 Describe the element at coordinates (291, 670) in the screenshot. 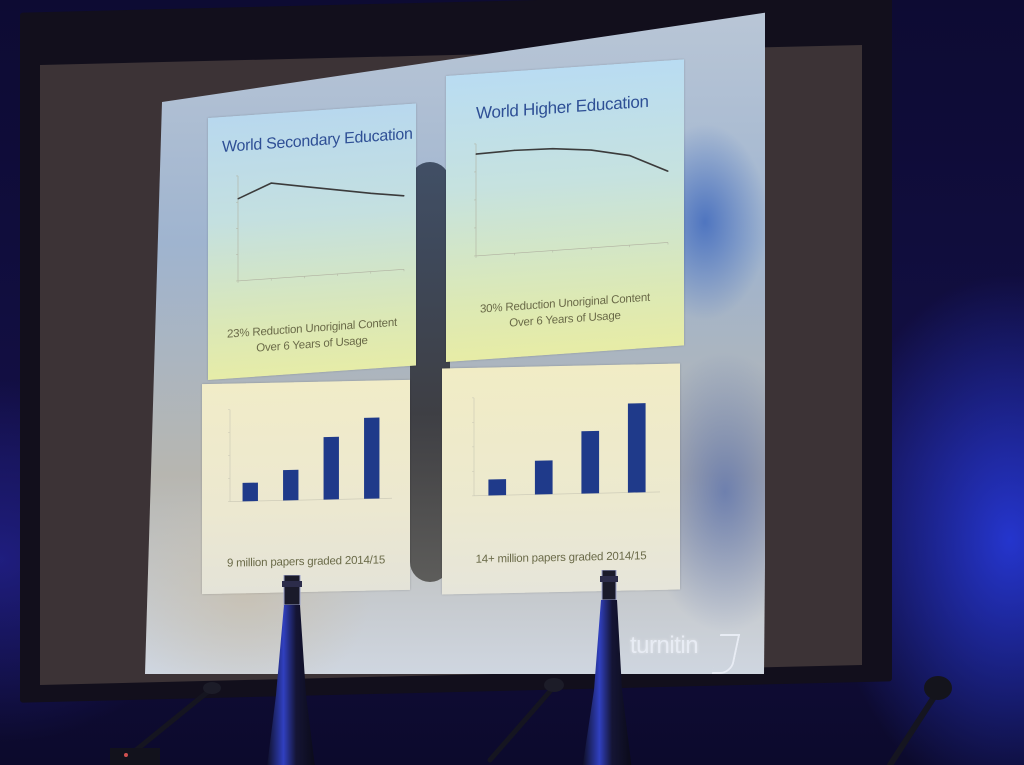

I see `water-bottle-left` at that location.